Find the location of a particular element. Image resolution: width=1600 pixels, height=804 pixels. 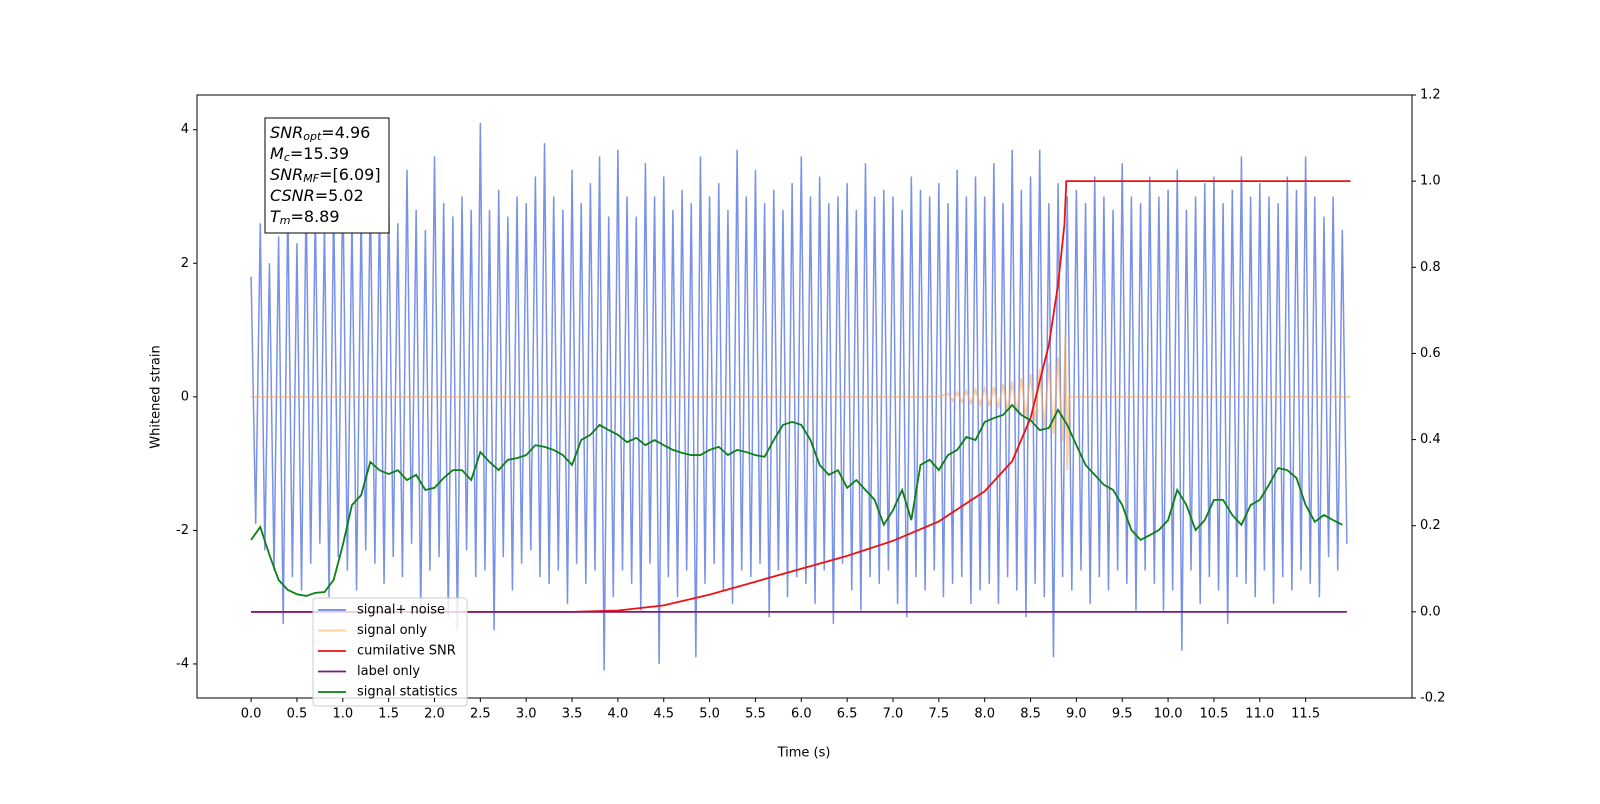

x-tick-label: 7.5 is located at coordinates (938, 714).